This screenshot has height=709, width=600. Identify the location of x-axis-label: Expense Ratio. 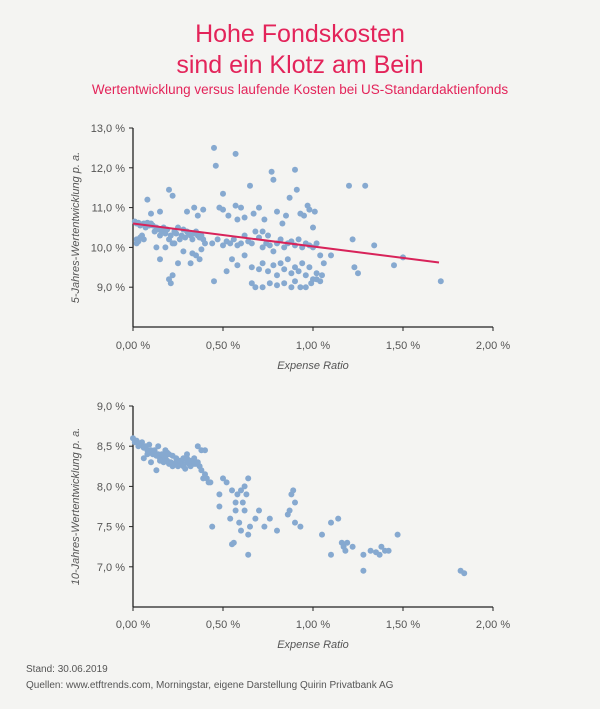
(313, 366).